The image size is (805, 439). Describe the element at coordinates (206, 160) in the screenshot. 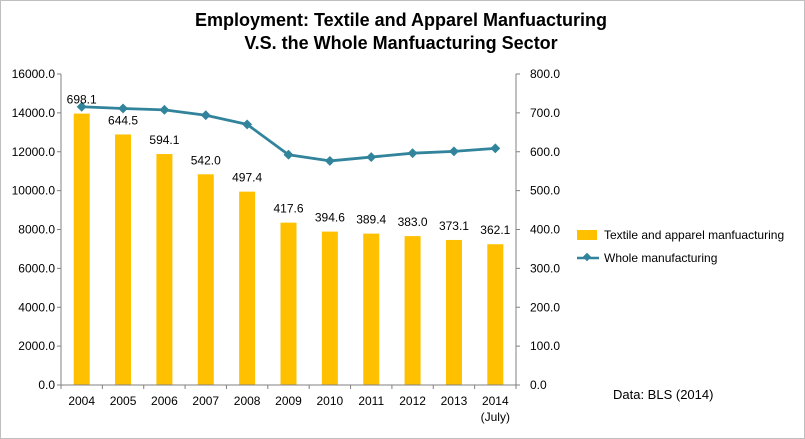

I see `data-label-textile-2007: 542.0` at that location.